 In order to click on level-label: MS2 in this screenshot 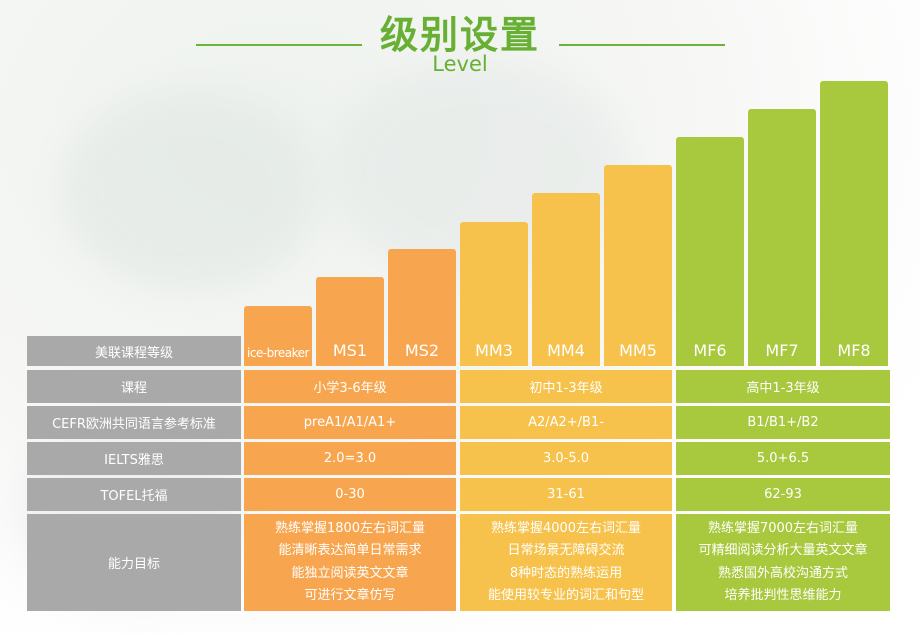, I will do `click(422, 350)`.